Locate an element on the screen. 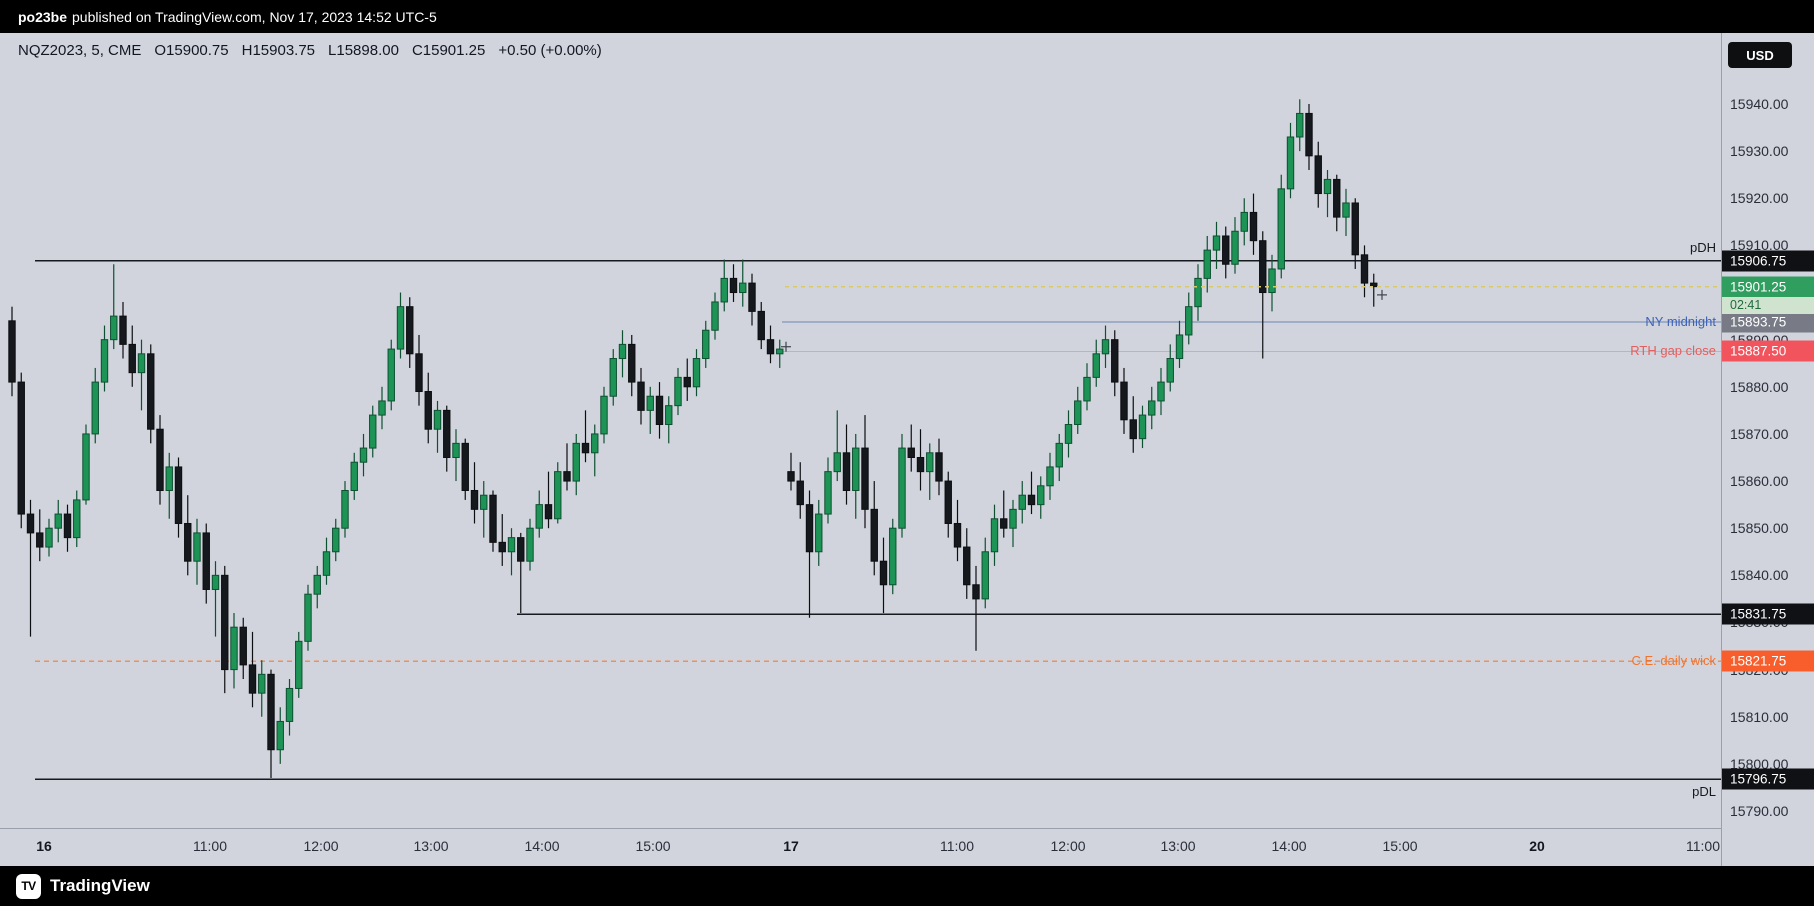 The width and height of the screenshot is (1814, 906). tradingview-brand: TradingView is located at coordinates (100, 885).